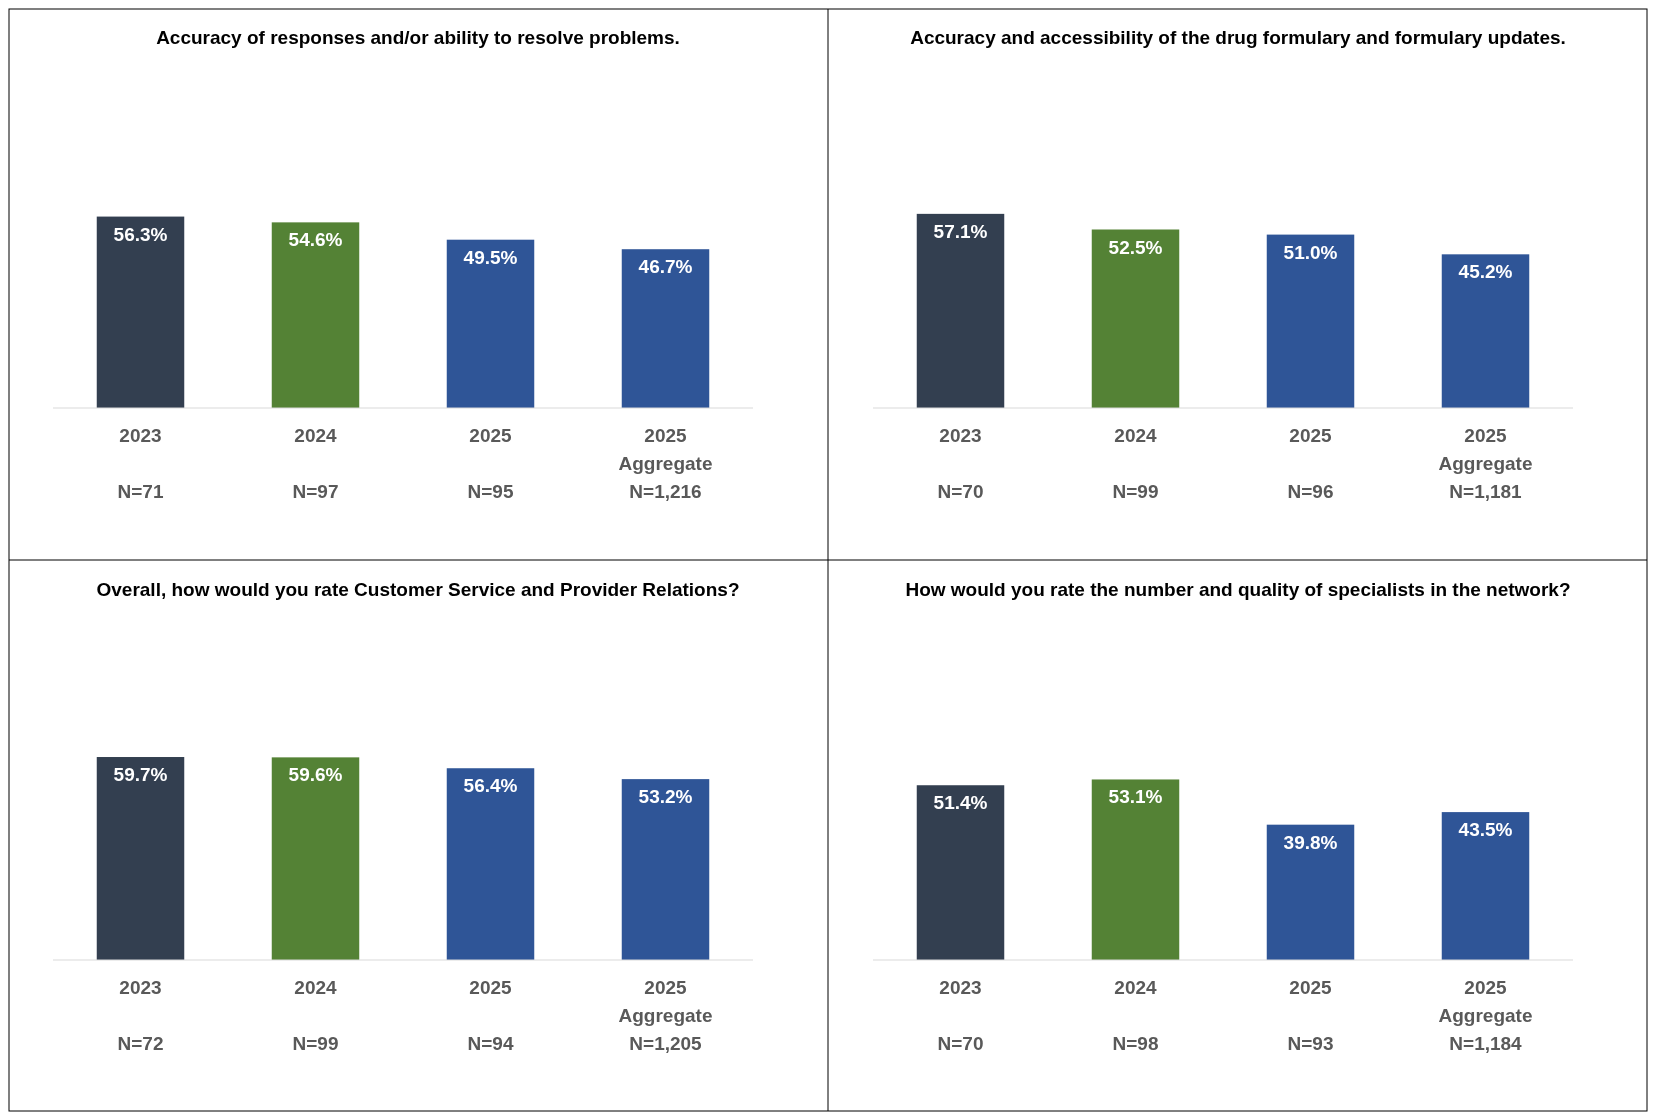 Image resolution: width=1656 pixels, height=1120 pixels. Describe the element at coordinates (665, 463) in the screenshot. I see `x-tick-label: 2025 Aggregate N=1,216` at that location.